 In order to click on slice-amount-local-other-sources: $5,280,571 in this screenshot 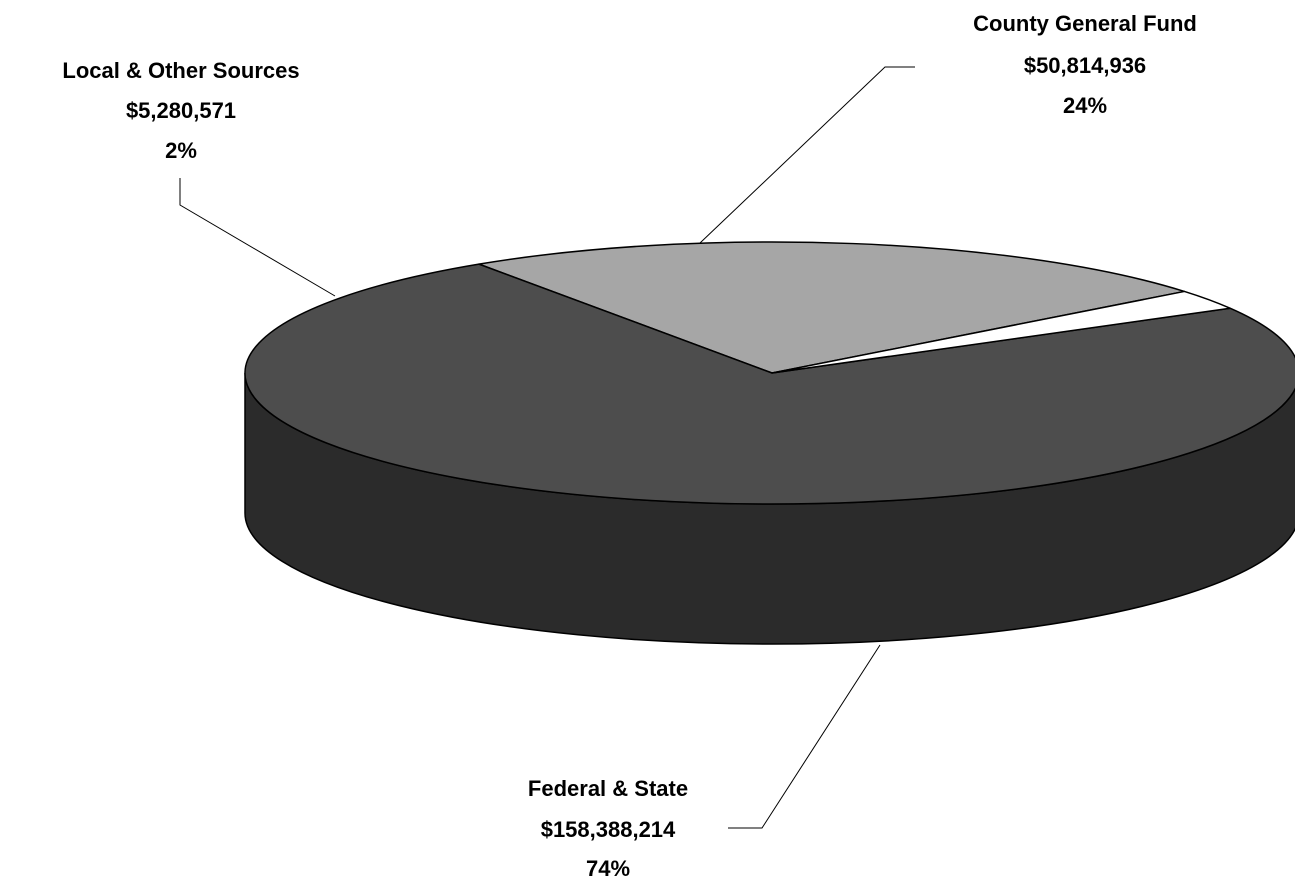, I will do `click(181, 110)`.